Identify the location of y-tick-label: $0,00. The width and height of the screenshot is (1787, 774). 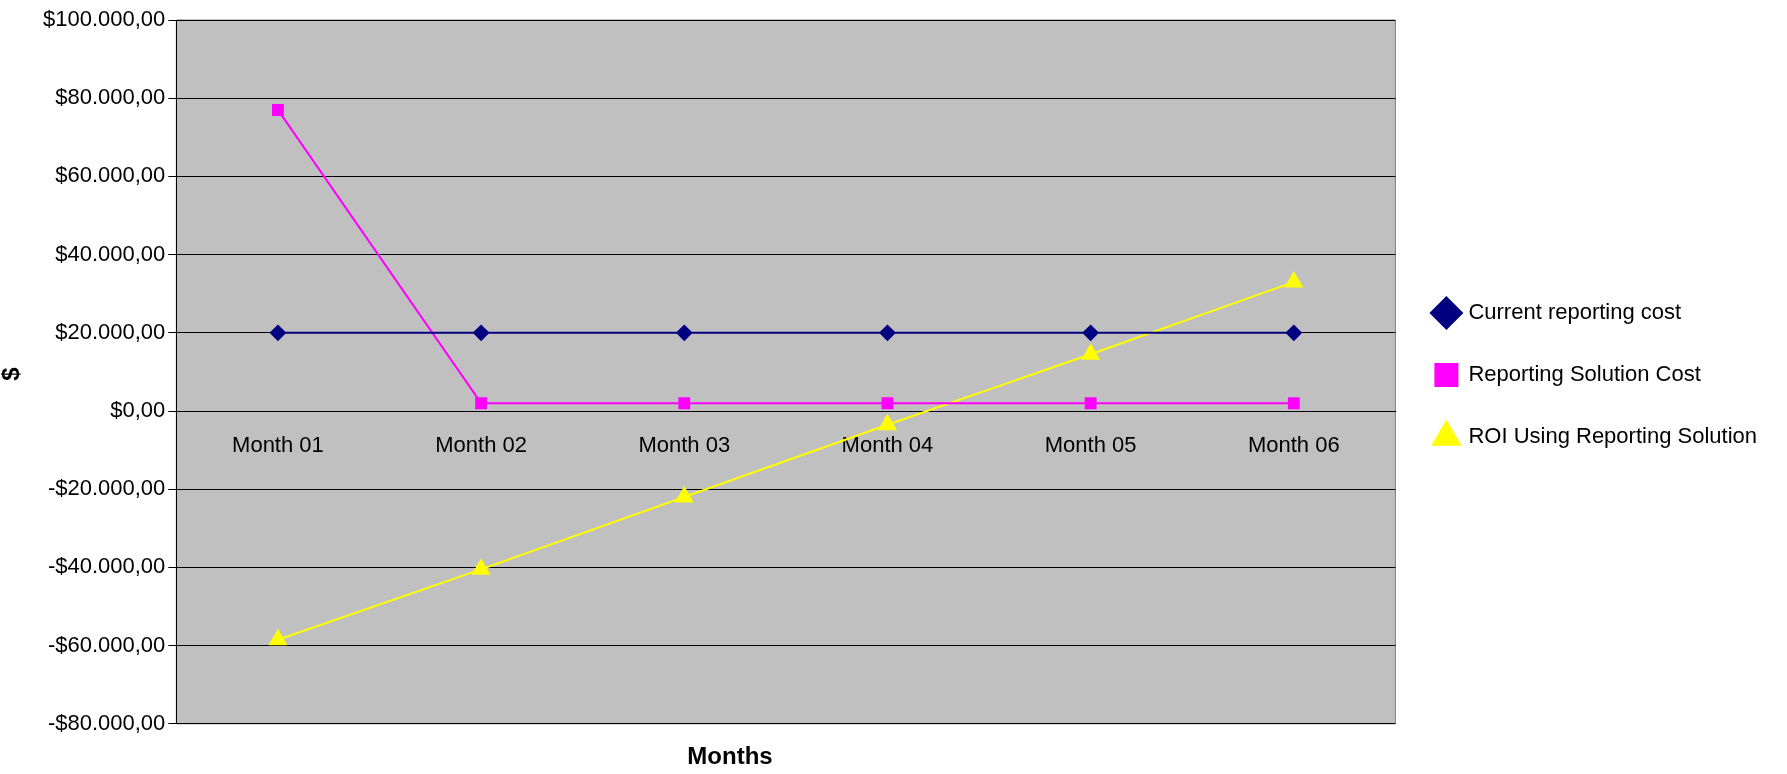
(138, 410).